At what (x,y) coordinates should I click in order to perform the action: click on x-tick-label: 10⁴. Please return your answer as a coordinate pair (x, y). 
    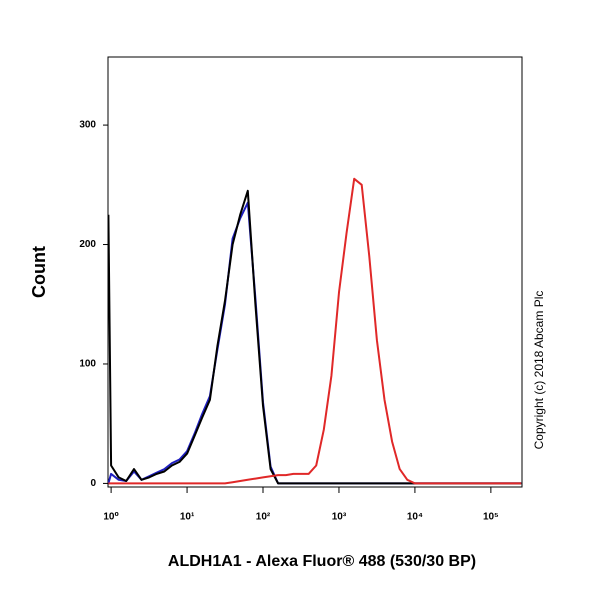
    Looking at the image, I should click on (415, 517).